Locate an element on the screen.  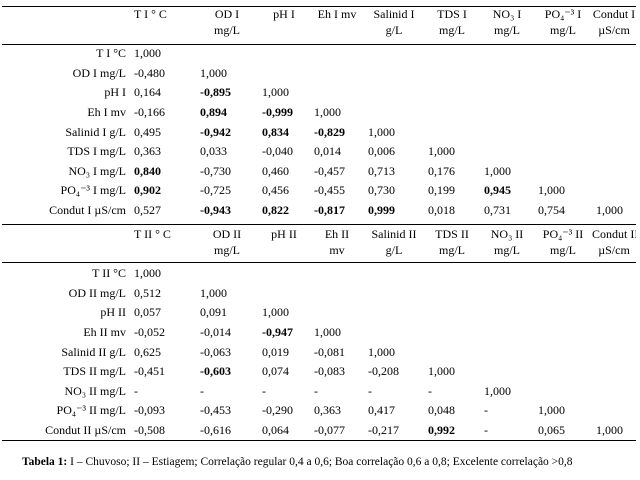
correlation-cell: -0,616 is located at coordinates (215, 430).